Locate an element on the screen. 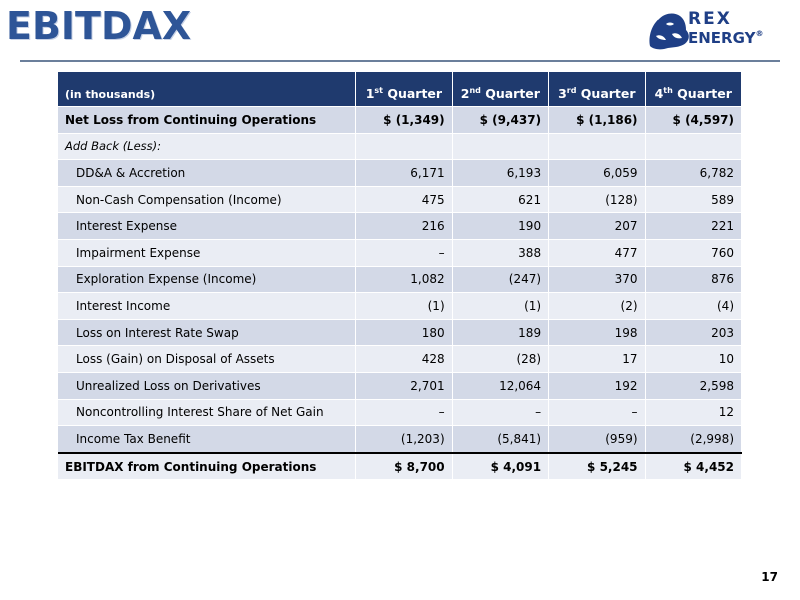 This screenshot has height=600, width=800. cell-value: $ (4,597) is located at coordinates (694, 120).